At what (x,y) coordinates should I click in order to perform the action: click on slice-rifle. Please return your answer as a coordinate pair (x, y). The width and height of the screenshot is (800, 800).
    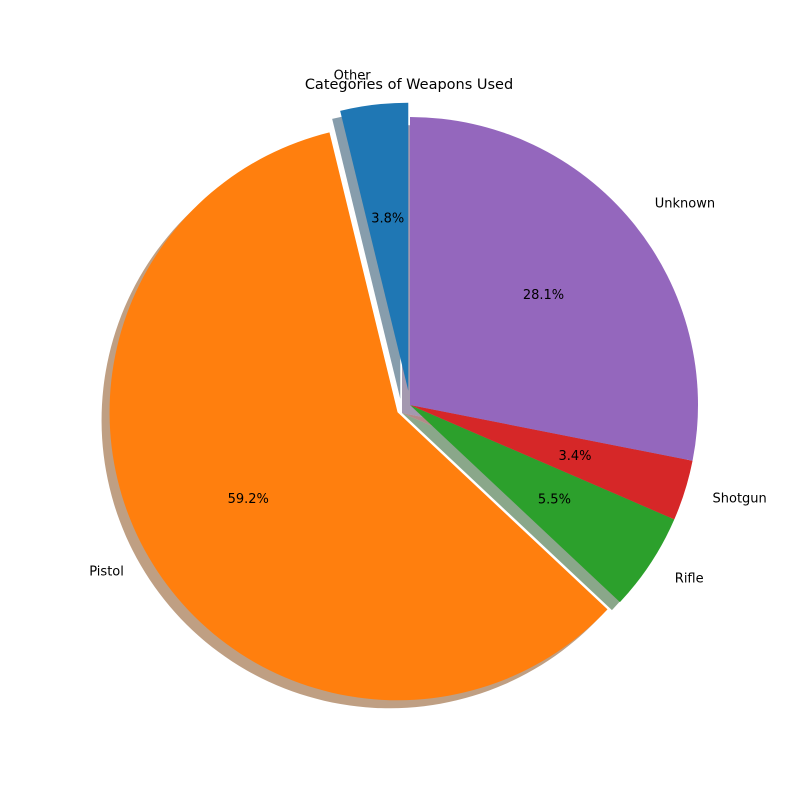
    Looking at the image, I should click on (542, 504).